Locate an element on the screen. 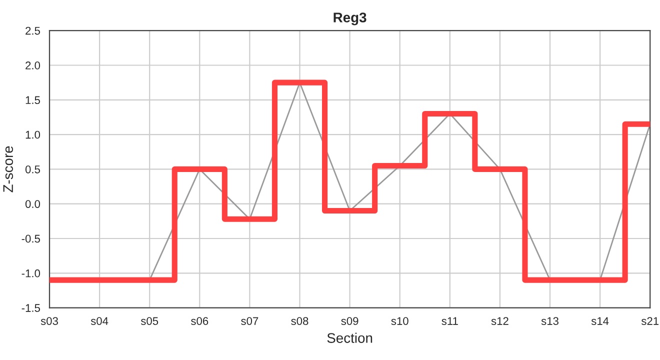  x-axis-title: Section is located at coordinates (349, 337).